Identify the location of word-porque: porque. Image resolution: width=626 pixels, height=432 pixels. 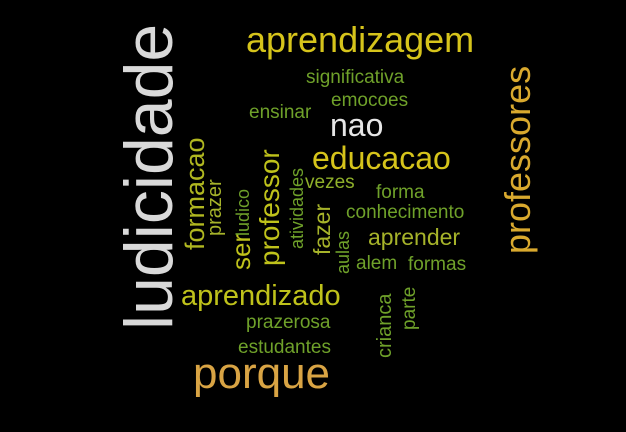
(262, 373).